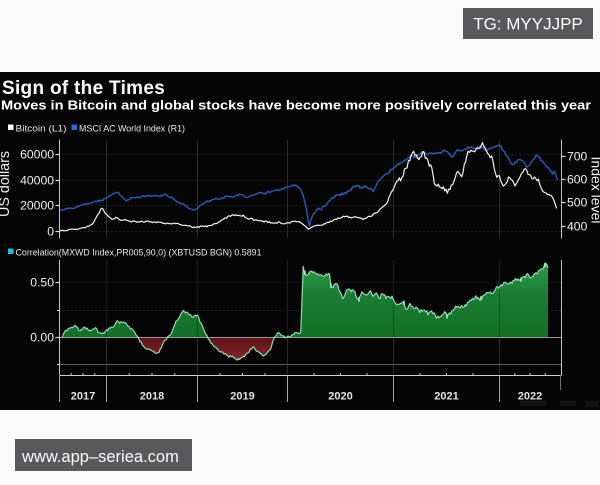 This screenshot has height=485, width=600. Describe the element at coordinates (37, 180) in the screenshot. I see `svg-text: 40000` at that location.